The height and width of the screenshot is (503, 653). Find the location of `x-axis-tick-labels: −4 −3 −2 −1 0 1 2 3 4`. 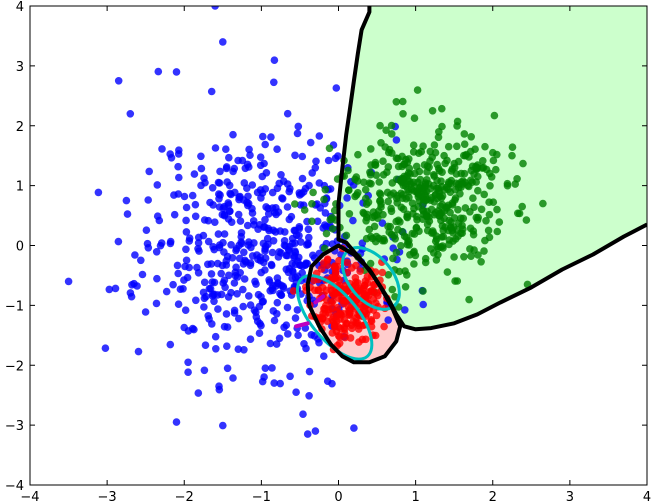

x-axis-tick-labels: −4 −3 −2 −1 0 1 2 3 4 is located at coordinates (335, 496).